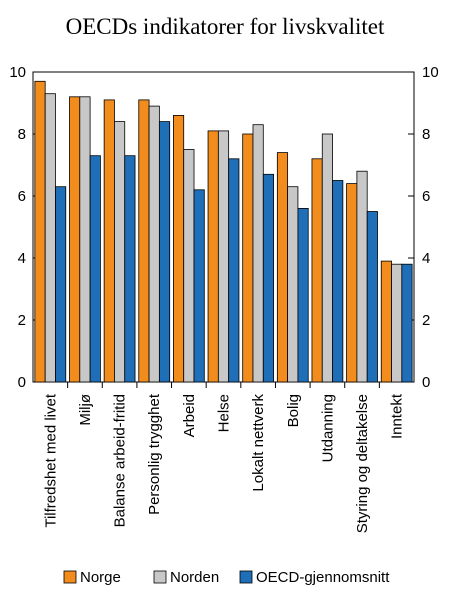  What do you see at coordinates (426, 320) in the screenshot?
I see `right-tick-label: 2` at bounding box center [426, 320].